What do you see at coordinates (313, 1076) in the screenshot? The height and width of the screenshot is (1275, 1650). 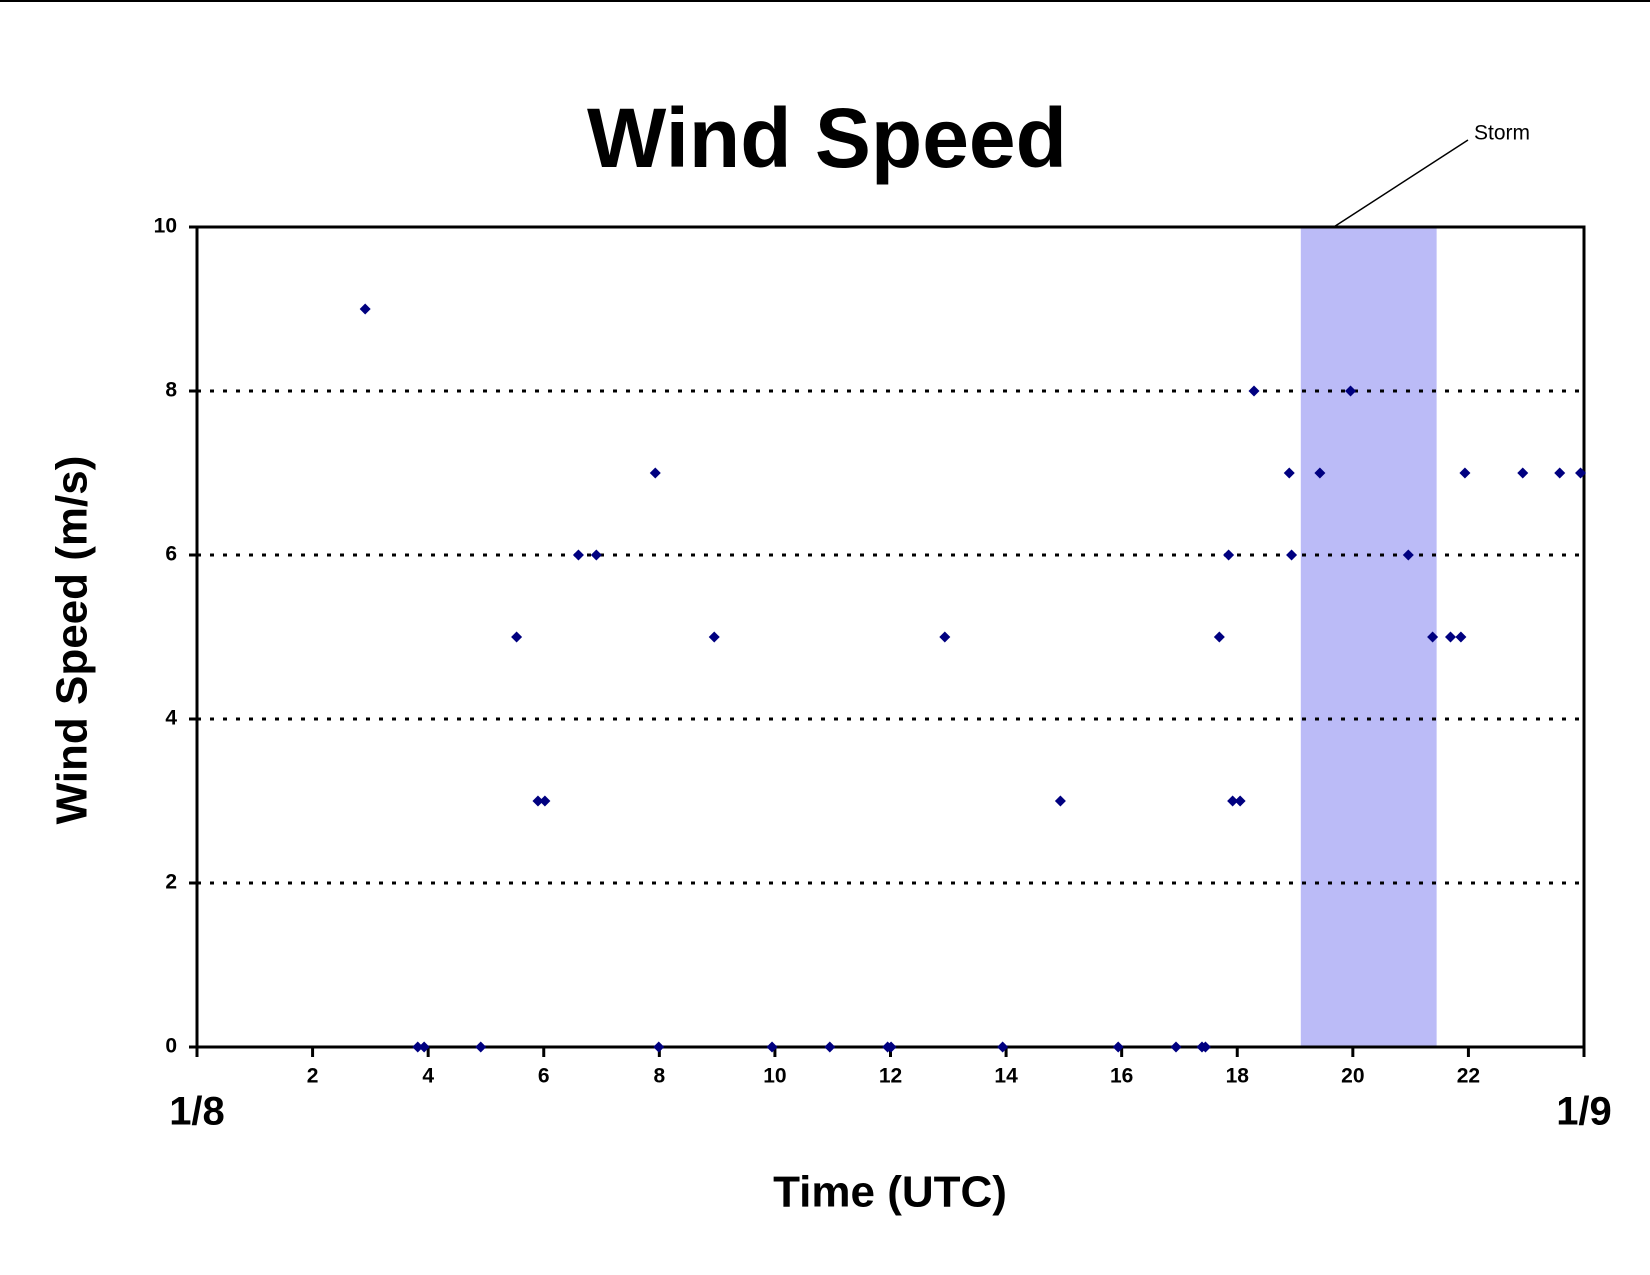 I see `x-tick-label: 2` at bounding box center [313, 1076].